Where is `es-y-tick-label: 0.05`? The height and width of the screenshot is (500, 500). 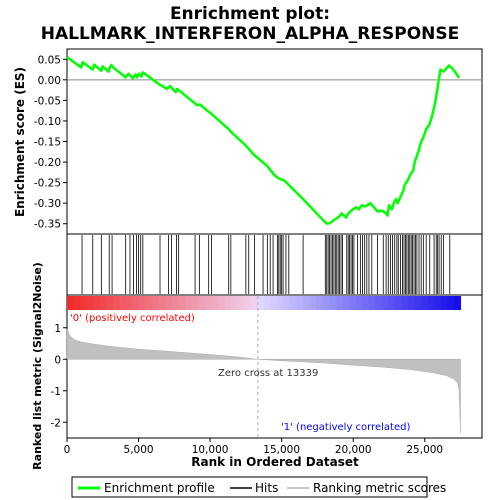 es-y-tick-label: 0.05 is located at coordinates (49, 60).